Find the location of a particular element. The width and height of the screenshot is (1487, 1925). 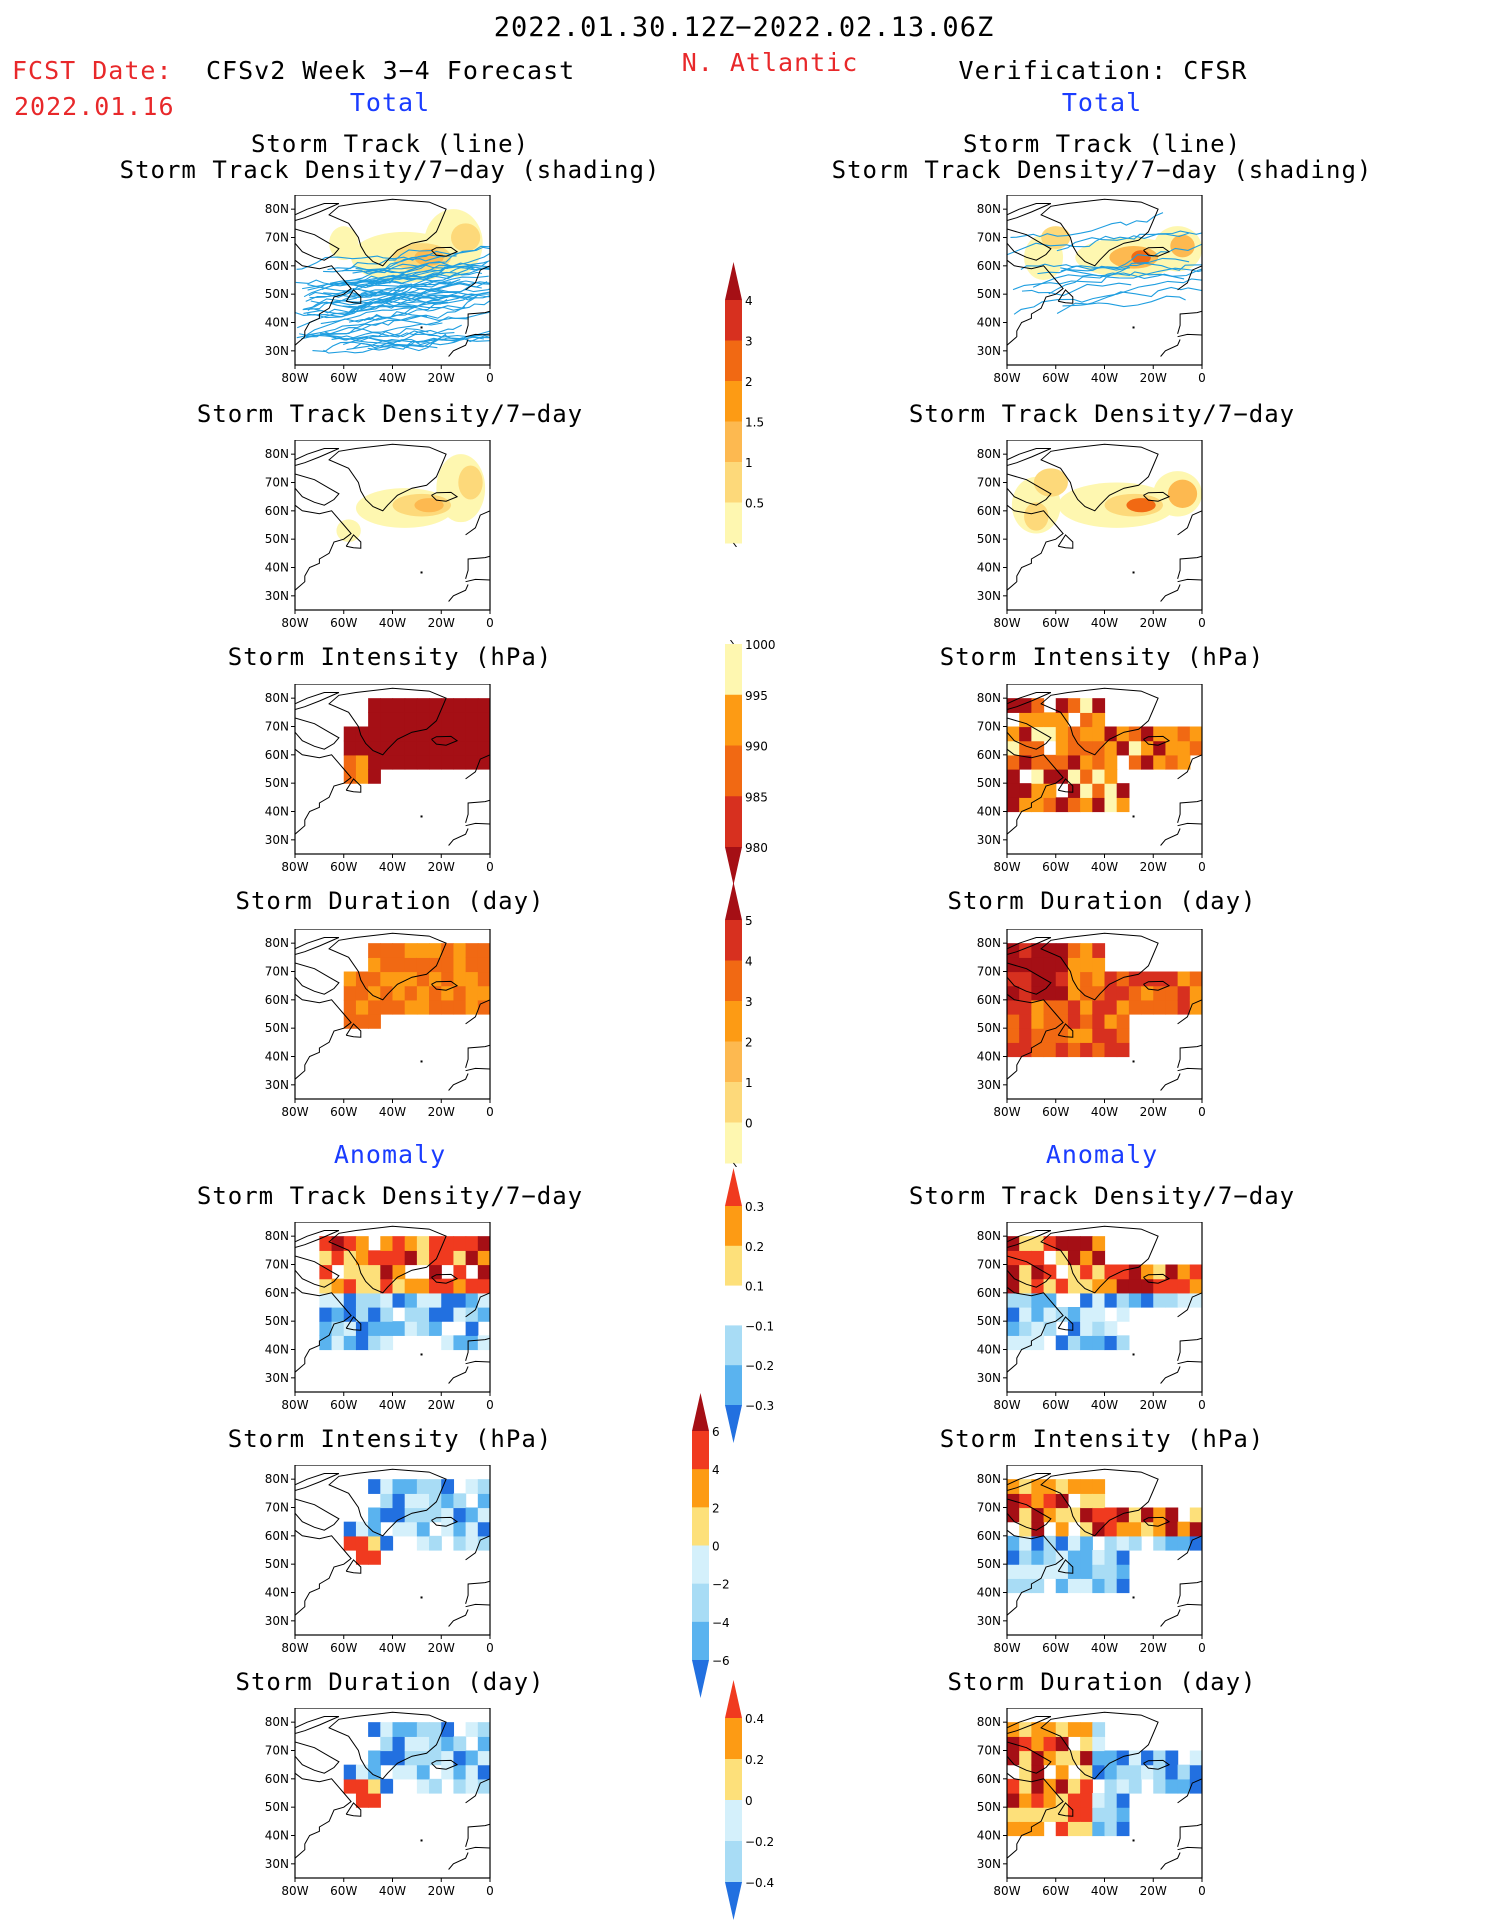

anomaly-label-left: Anomaly is located at coordinates (390, 1154).